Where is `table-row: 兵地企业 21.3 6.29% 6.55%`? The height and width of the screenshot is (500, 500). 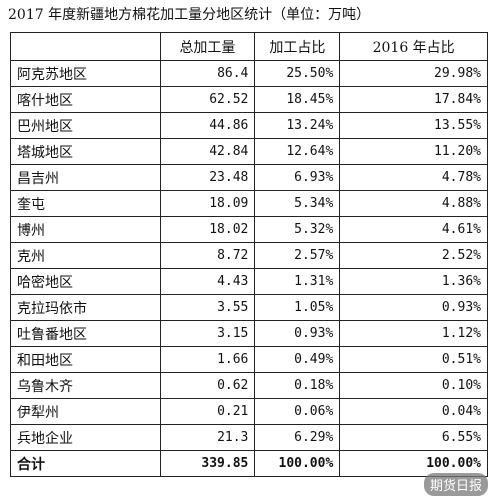 table-row: 兵地企业 21.3 6.29% 6.55% is located at coordinates (249, 437).